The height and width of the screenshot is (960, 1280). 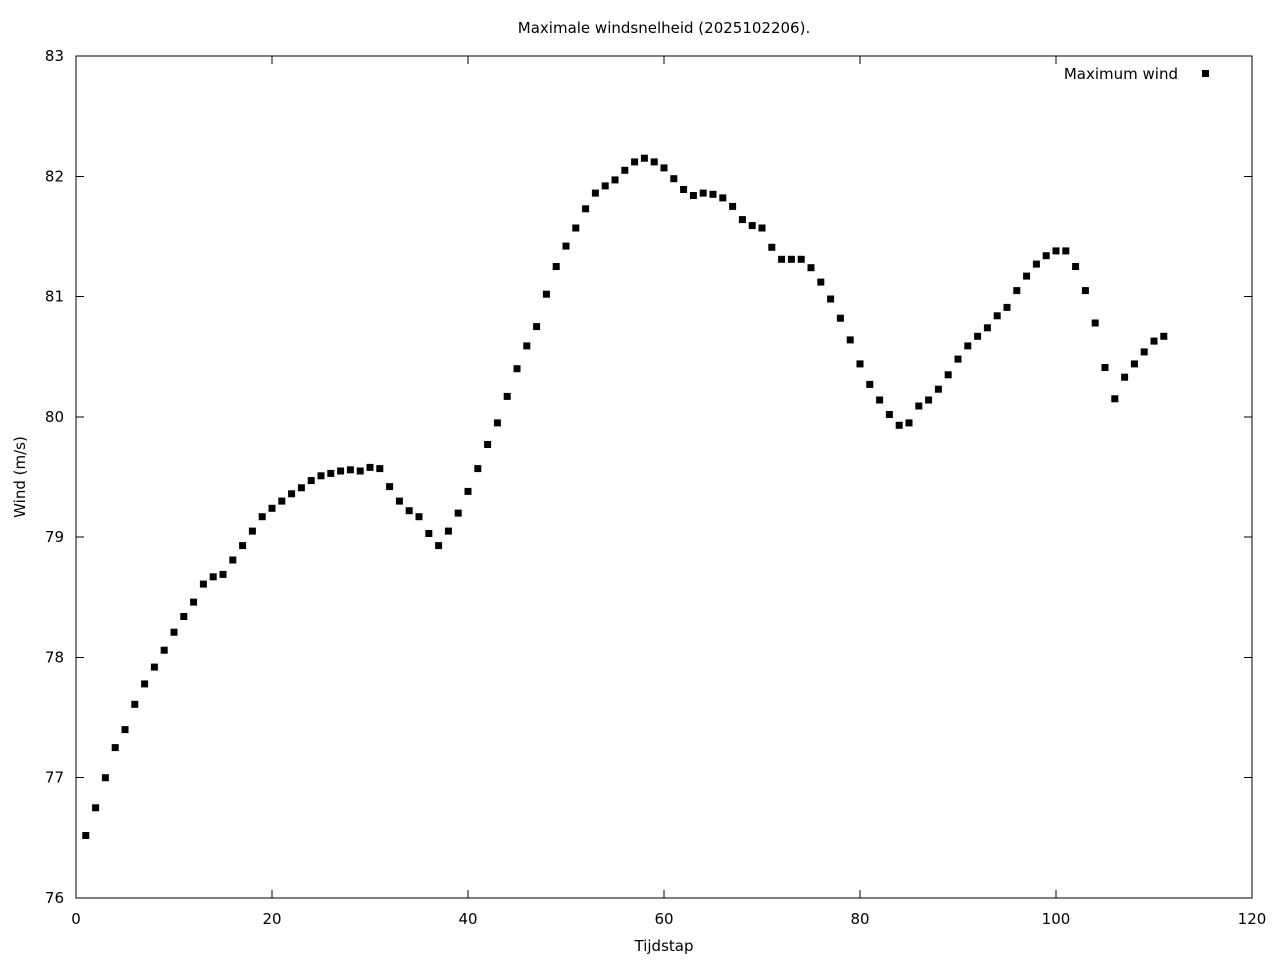 I want to click on x-tick-label: 60, so click(x=663, y=919).